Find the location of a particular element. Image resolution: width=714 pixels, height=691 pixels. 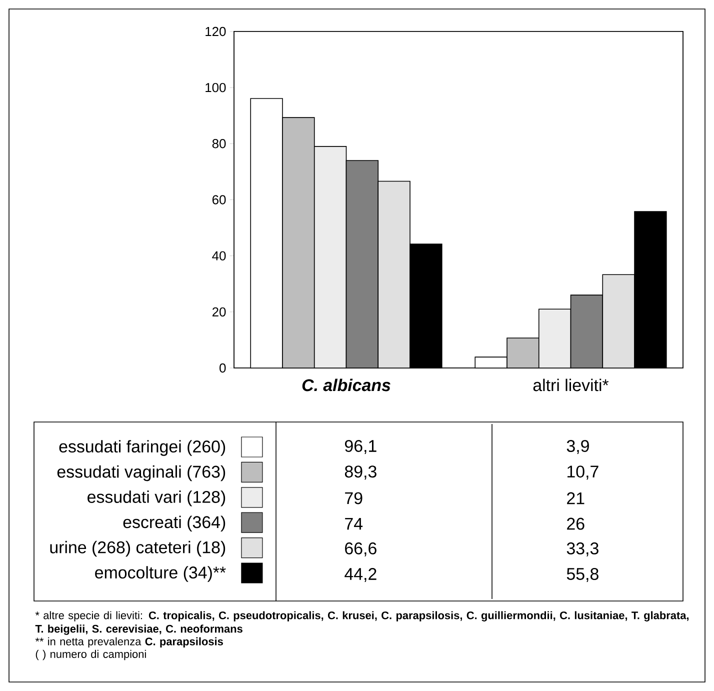

legend-label: essudati vari (128) is located at coordinates (157, 498).